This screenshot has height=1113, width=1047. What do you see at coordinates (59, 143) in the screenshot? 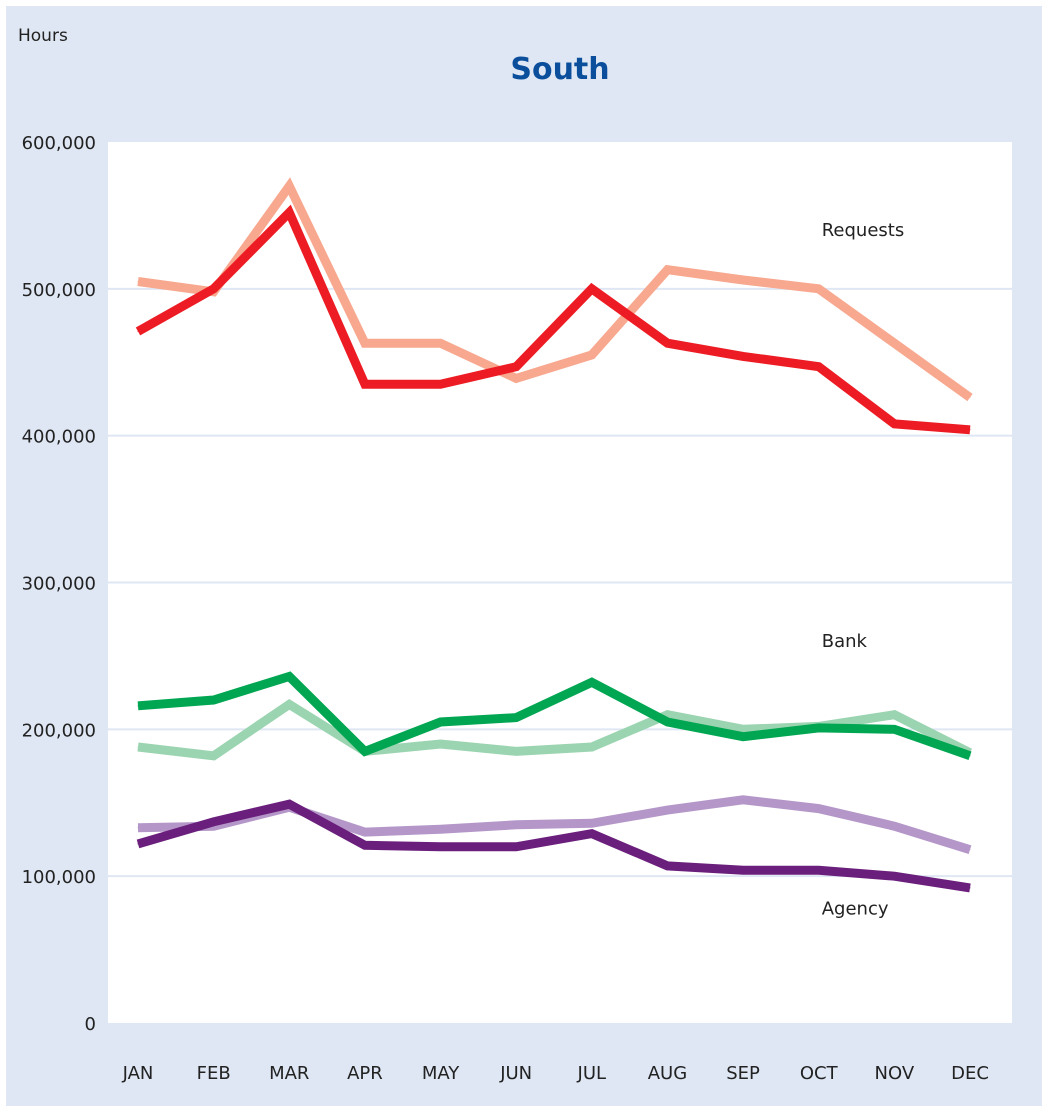
I see `y-tick-label: 600,000` at bounding box center [59, 143].